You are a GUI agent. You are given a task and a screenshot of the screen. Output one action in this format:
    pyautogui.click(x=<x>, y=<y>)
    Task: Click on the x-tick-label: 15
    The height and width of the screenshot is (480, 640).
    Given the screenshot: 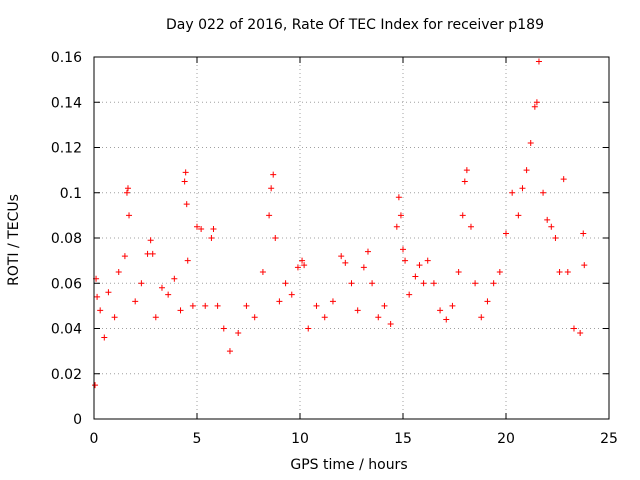 What is the action you would take?
    pyautogui.click(x=403, y=439)
    